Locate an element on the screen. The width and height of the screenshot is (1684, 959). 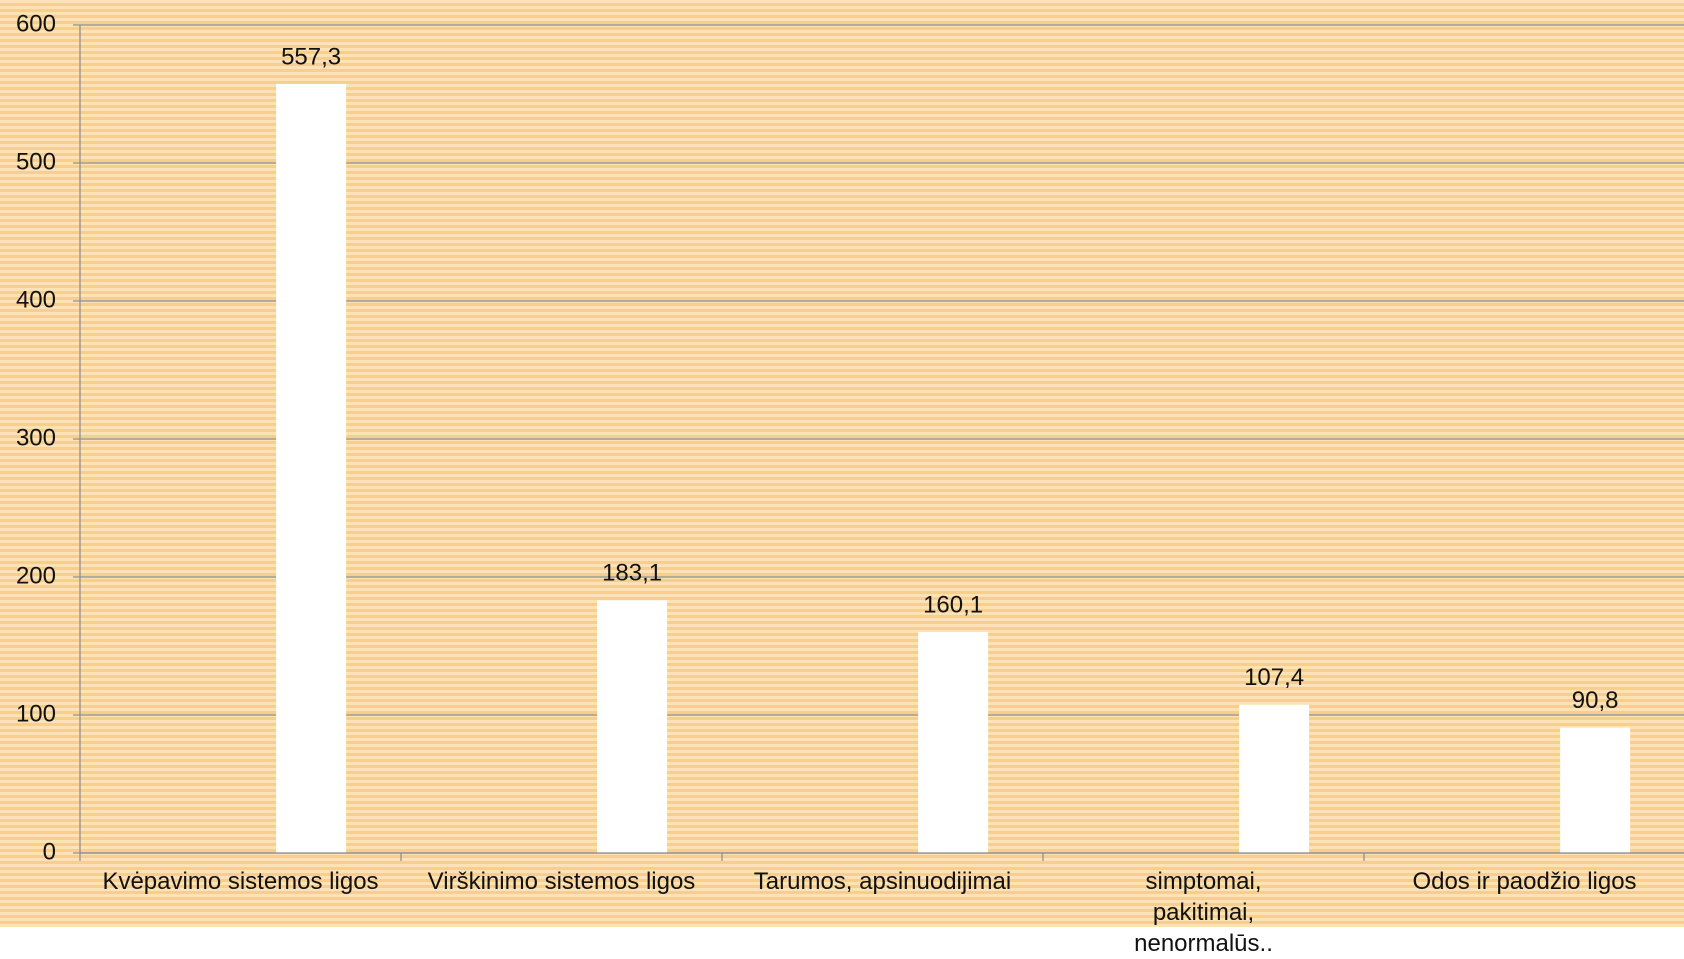
y-tick-label: 300 is located at coordinates (36, 437).